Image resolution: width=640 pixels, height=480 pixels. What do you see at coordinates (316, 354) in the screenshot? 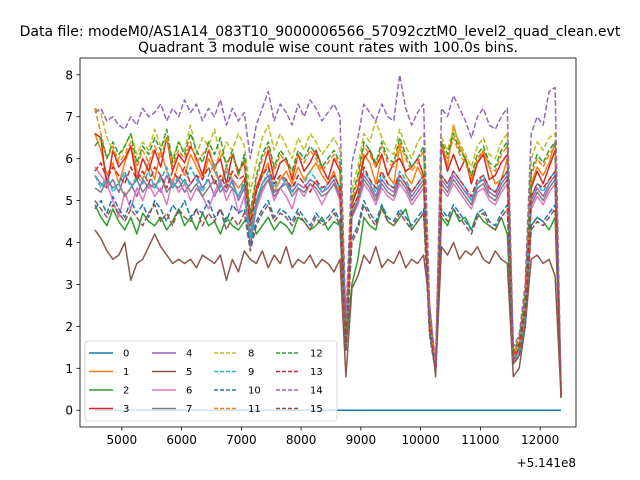
I see `legend-label-12: 12` at bounding box center [316, 354].